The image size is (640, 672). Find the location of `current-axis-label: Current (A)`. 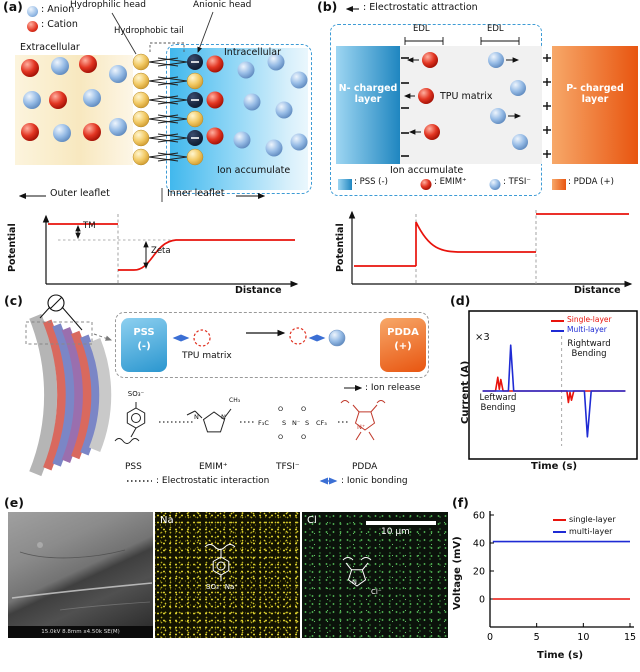

current-axis-label: Current (A) is located at coordinates (465, 392).